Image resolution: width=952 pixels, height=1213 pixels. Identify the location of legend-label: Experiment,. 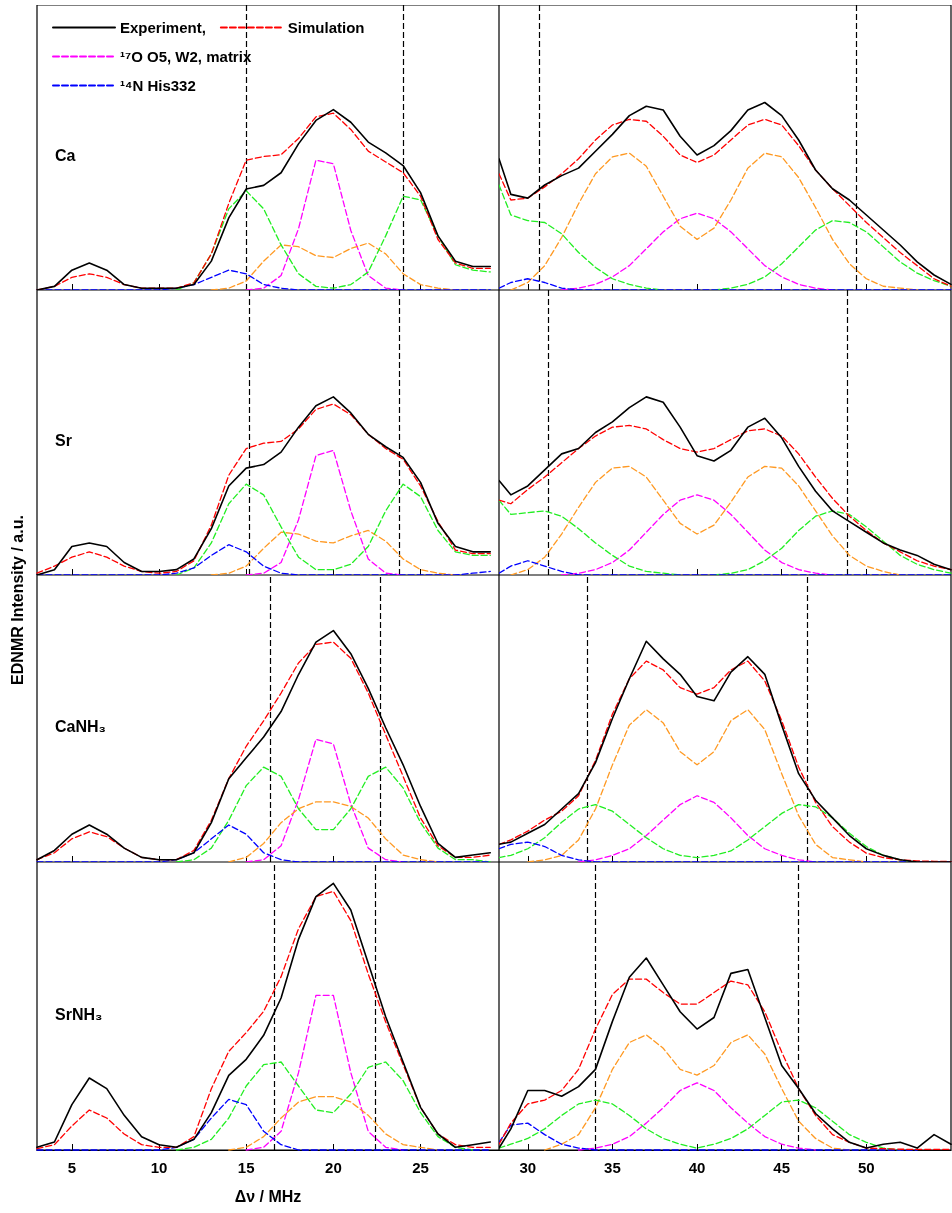
(163, 27).